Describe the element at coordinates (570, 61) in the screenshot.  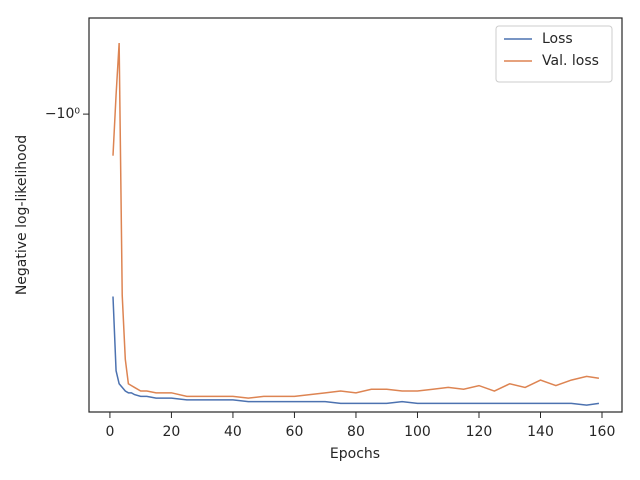
I see `legend-label: Val. loss` at that location.